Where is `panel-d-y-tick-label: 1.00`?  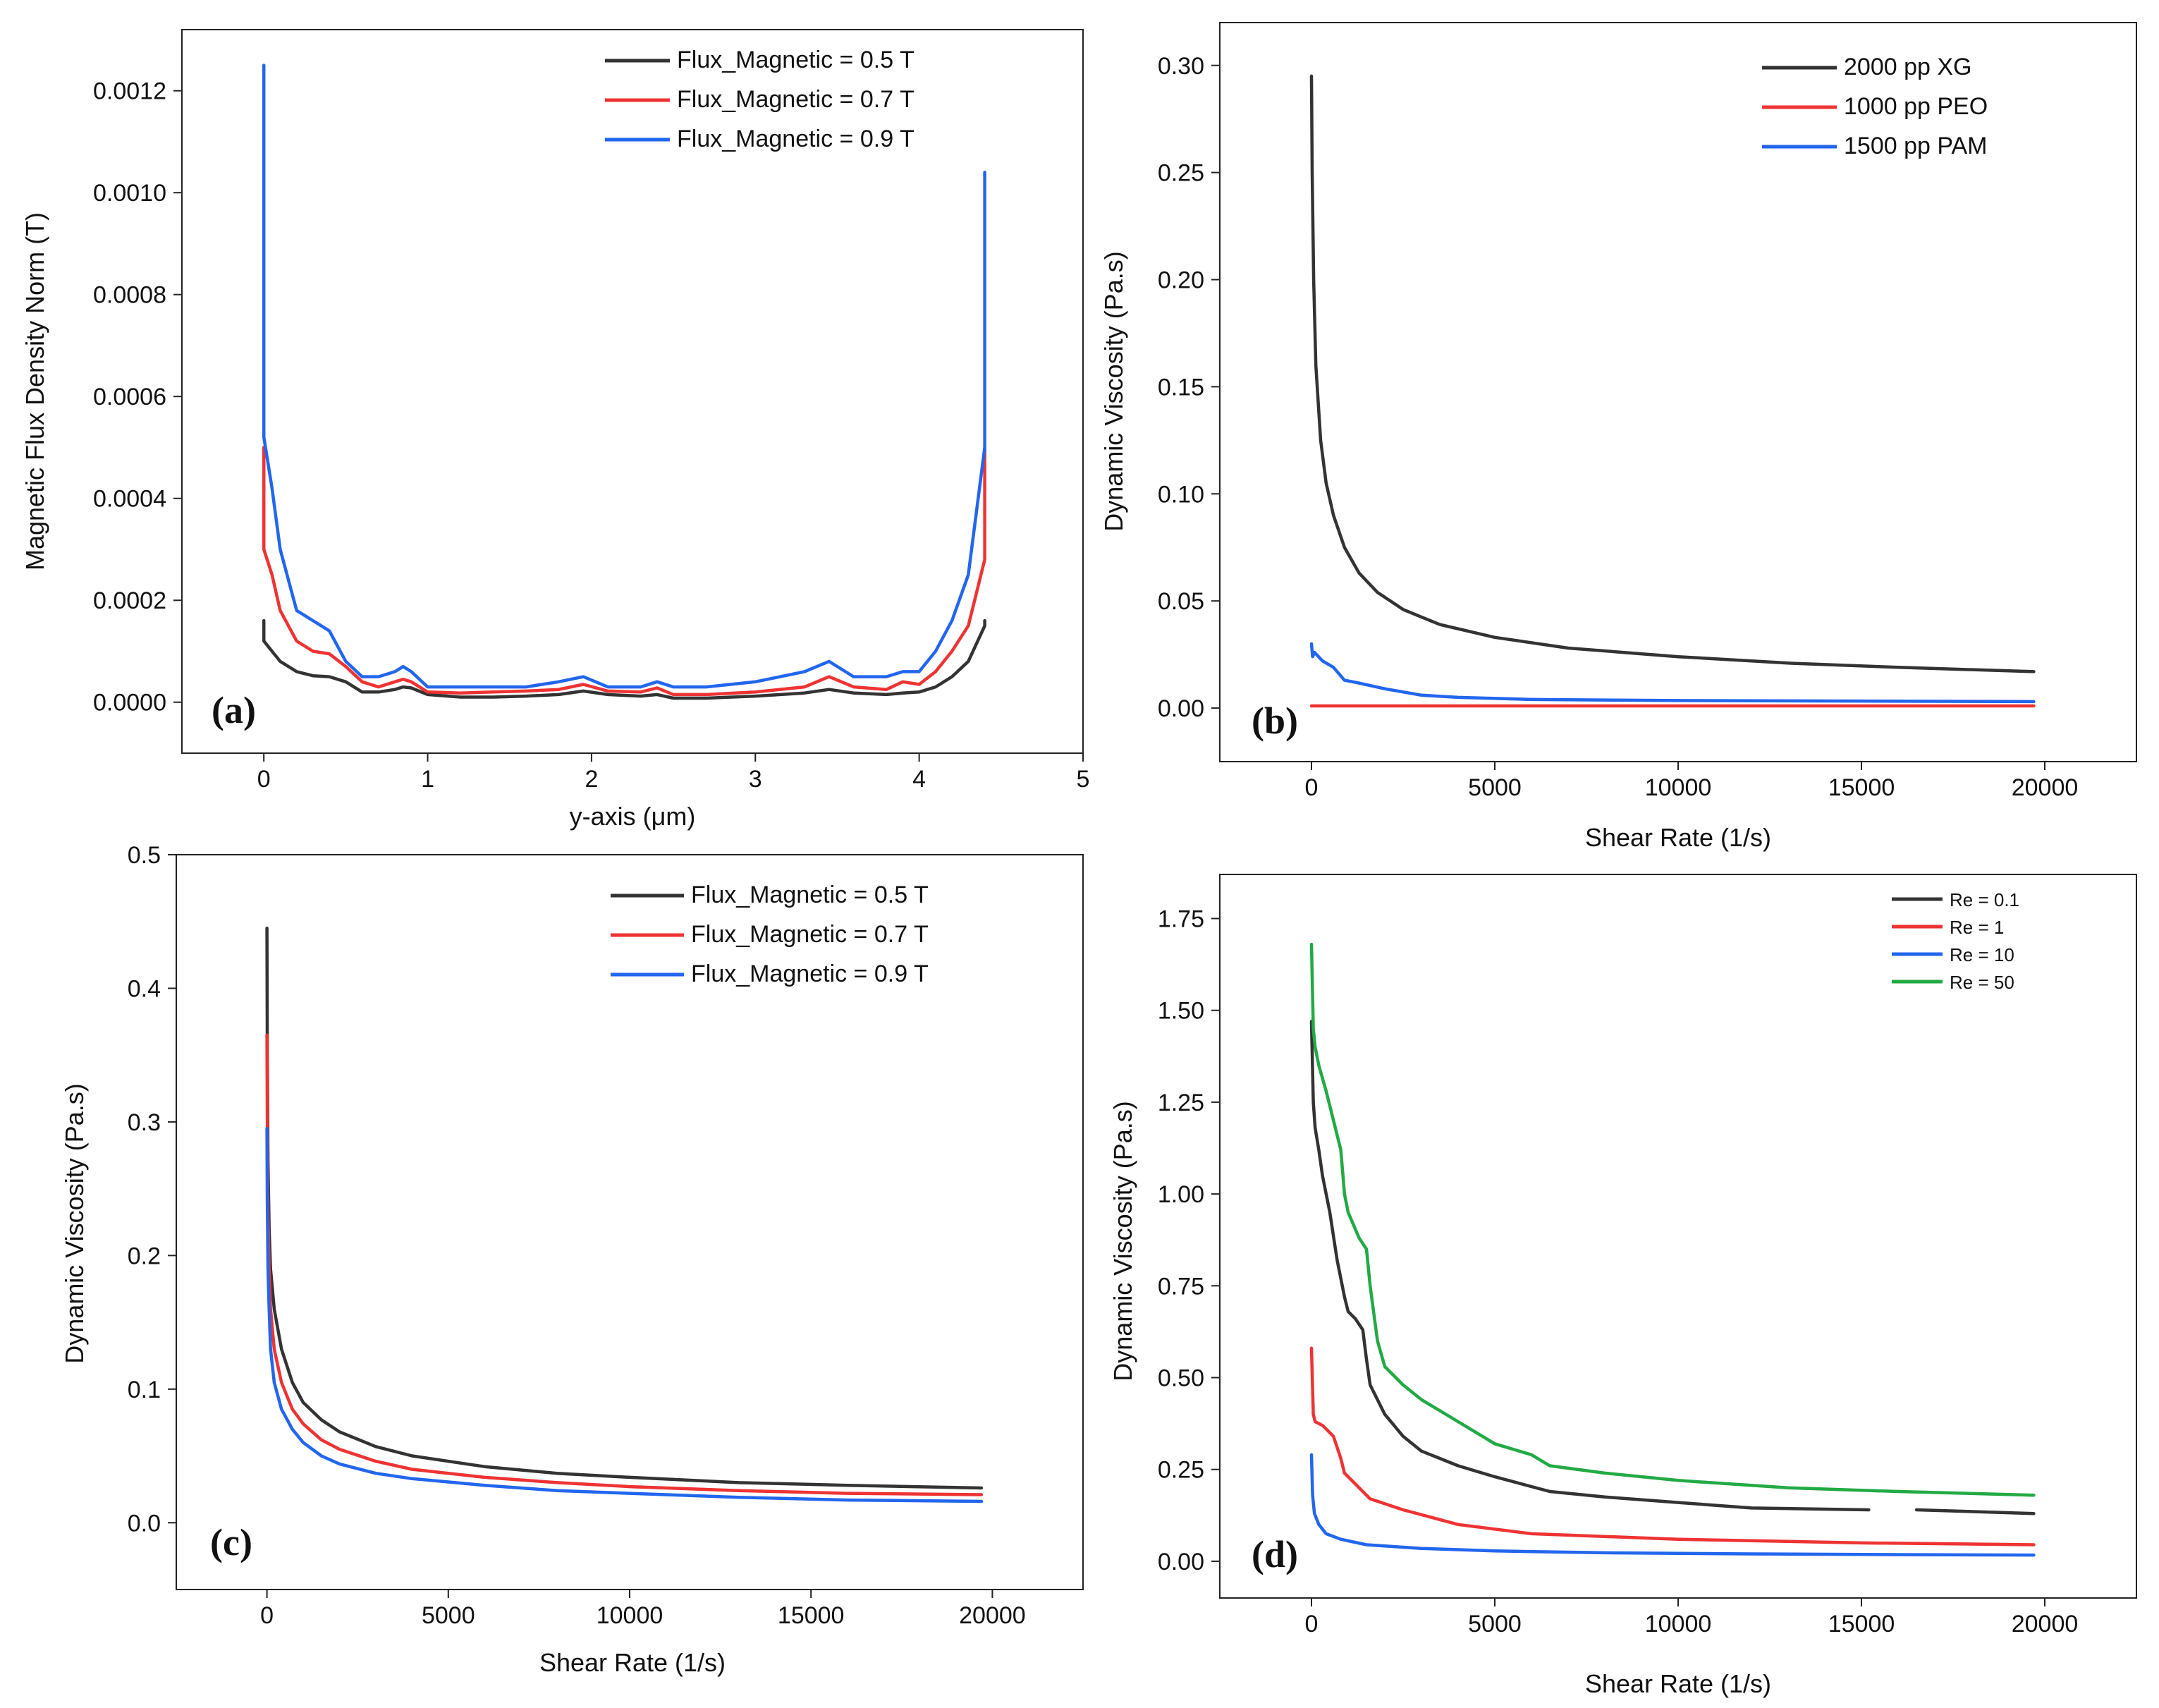
panel-d-y-tick-label: 1.00 is located at coordinates (1181, 1194).